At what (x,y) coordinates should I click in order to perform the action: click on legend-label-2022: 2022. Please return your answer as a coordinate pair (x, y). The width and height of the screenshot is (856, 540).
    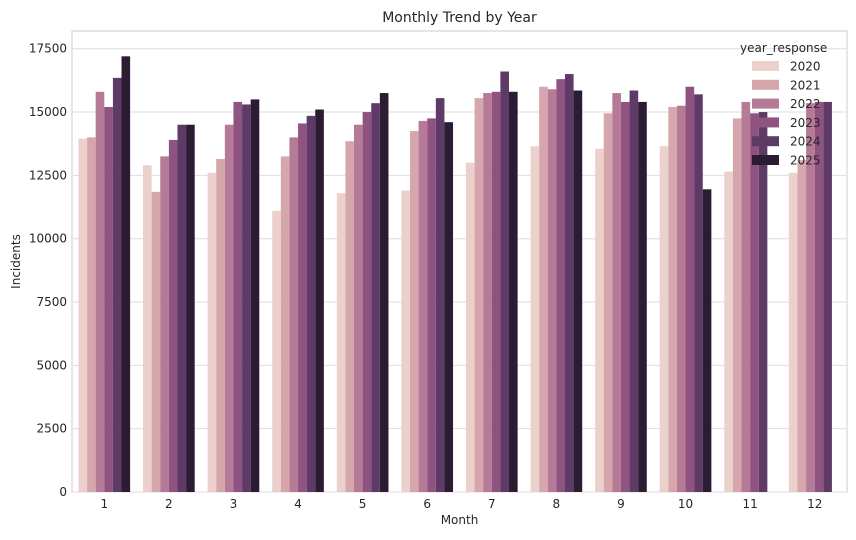
    Looking at the image, I should click on (805, 104).